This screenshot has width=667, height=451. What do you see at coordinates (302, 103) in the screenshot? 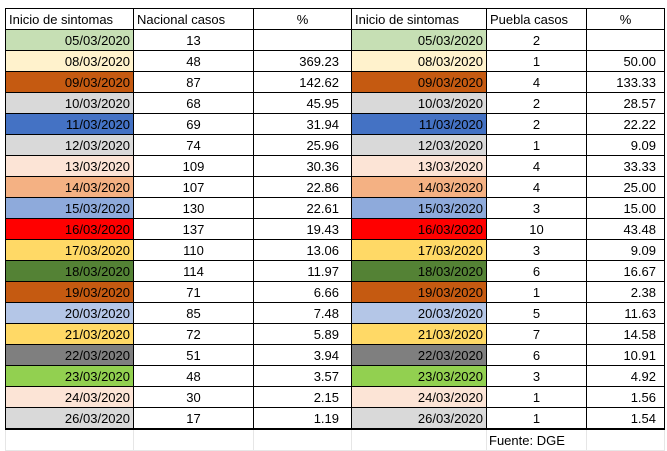
I see `national-pct-cell: 45.95` at bounding box center [302, 103].